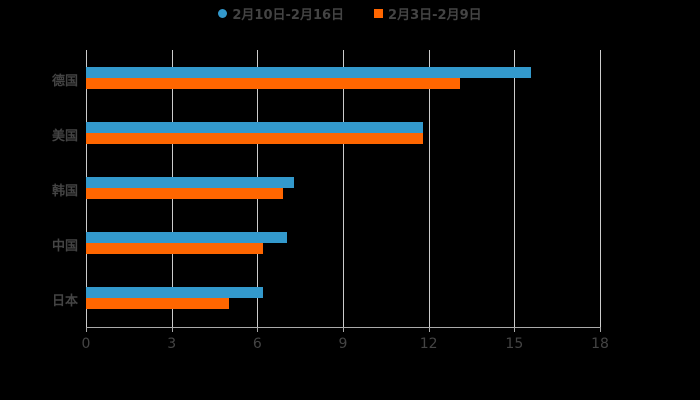  What do you see at coordinates (172, 344) in the screenshot?
I see `x-tick-label: 3` at bounding box center [172, 344].